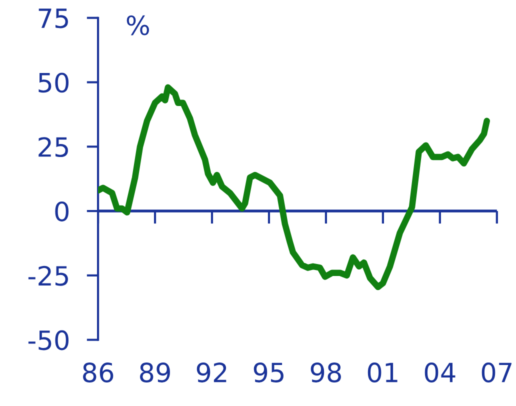 This screenshot has width=516, height=406. I want to click on y-tick-label: 0, so click(62, 211).